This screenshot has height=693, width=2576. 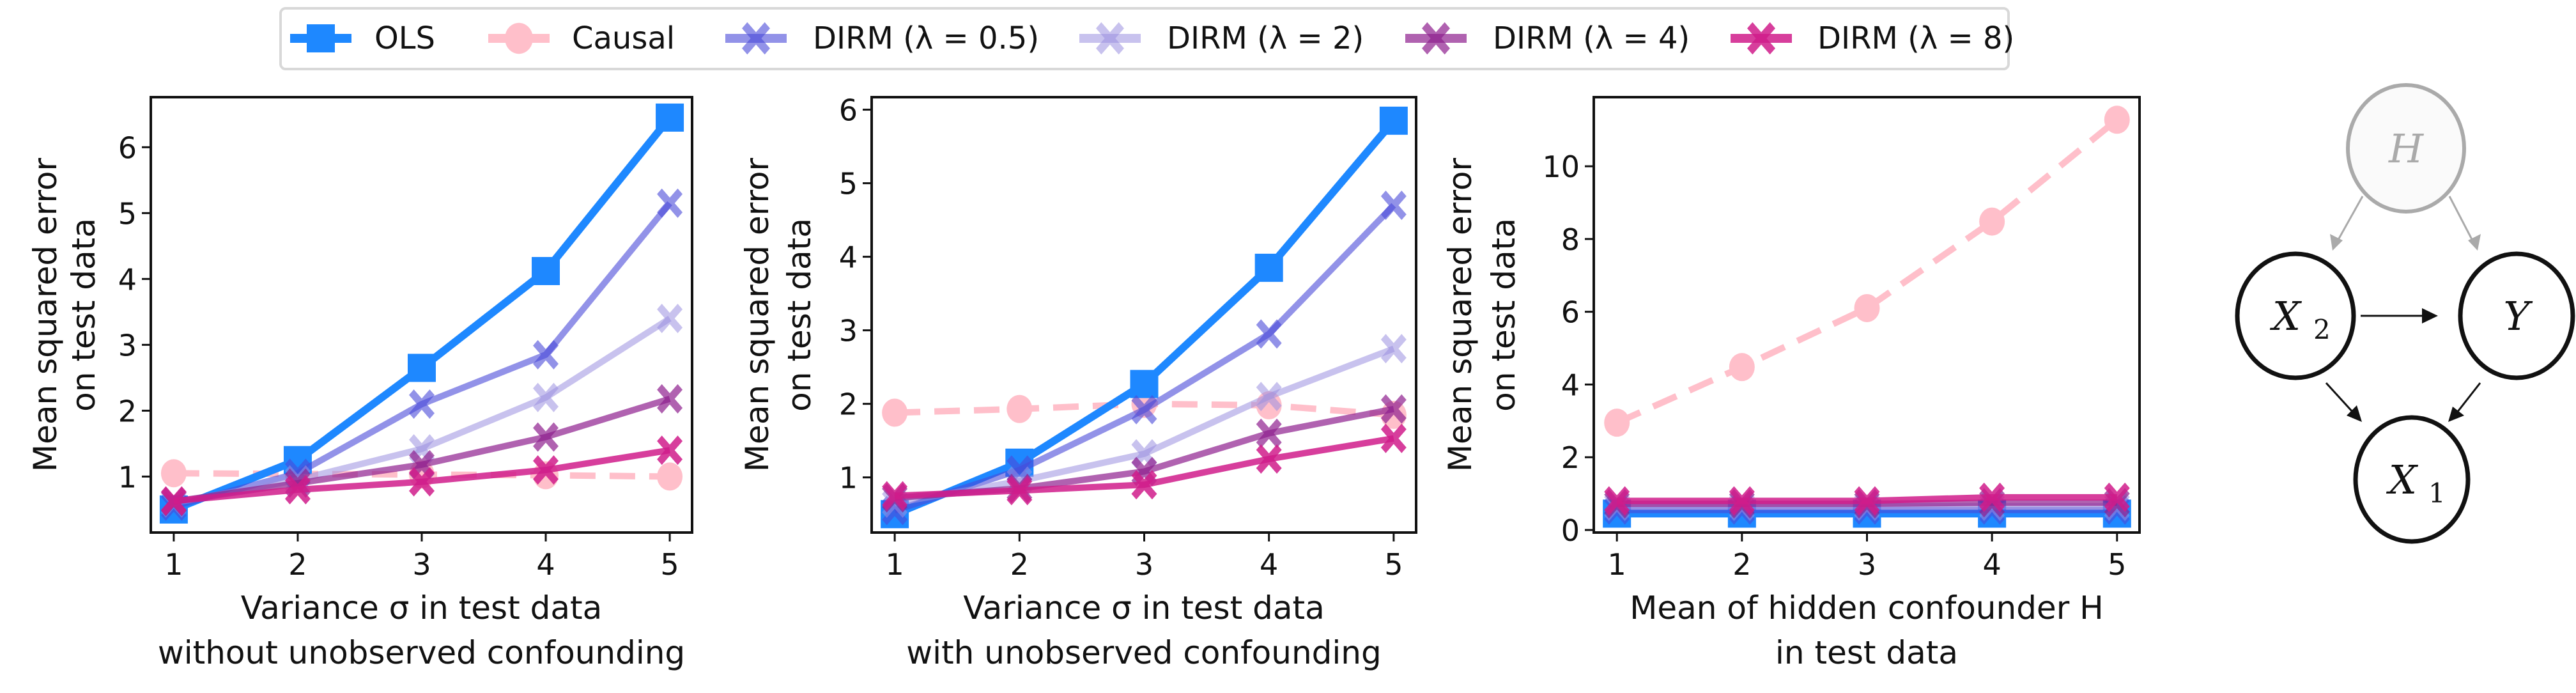 I want to click on legend-label: DIRM (λ = 4), so click(x=1591, y=38).